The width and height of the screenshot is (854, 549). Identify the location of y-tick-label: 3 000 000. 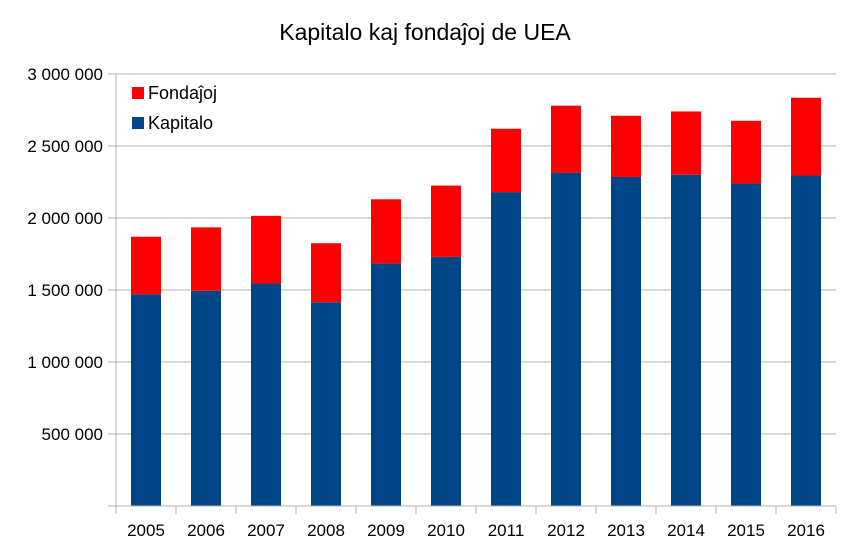
(65, 74).